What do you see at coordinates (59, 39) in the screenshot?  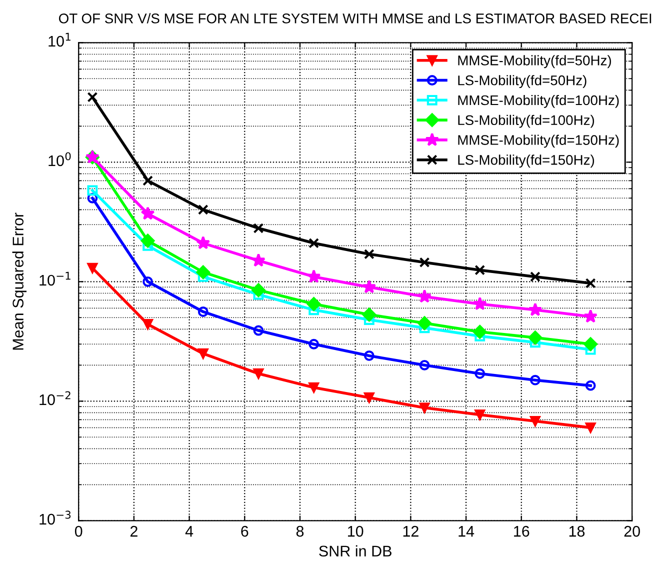 I see `y-tick-label: 10$^{1}$` at bounding box center [59, 39].